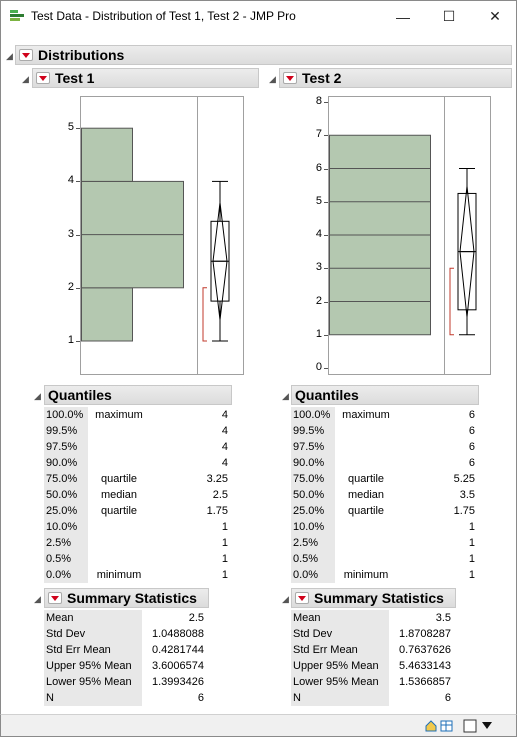 Image resolution: width=517 pixels, height=737 pixels. I want to click on distributions-header: Distributions, so click(263, 55).